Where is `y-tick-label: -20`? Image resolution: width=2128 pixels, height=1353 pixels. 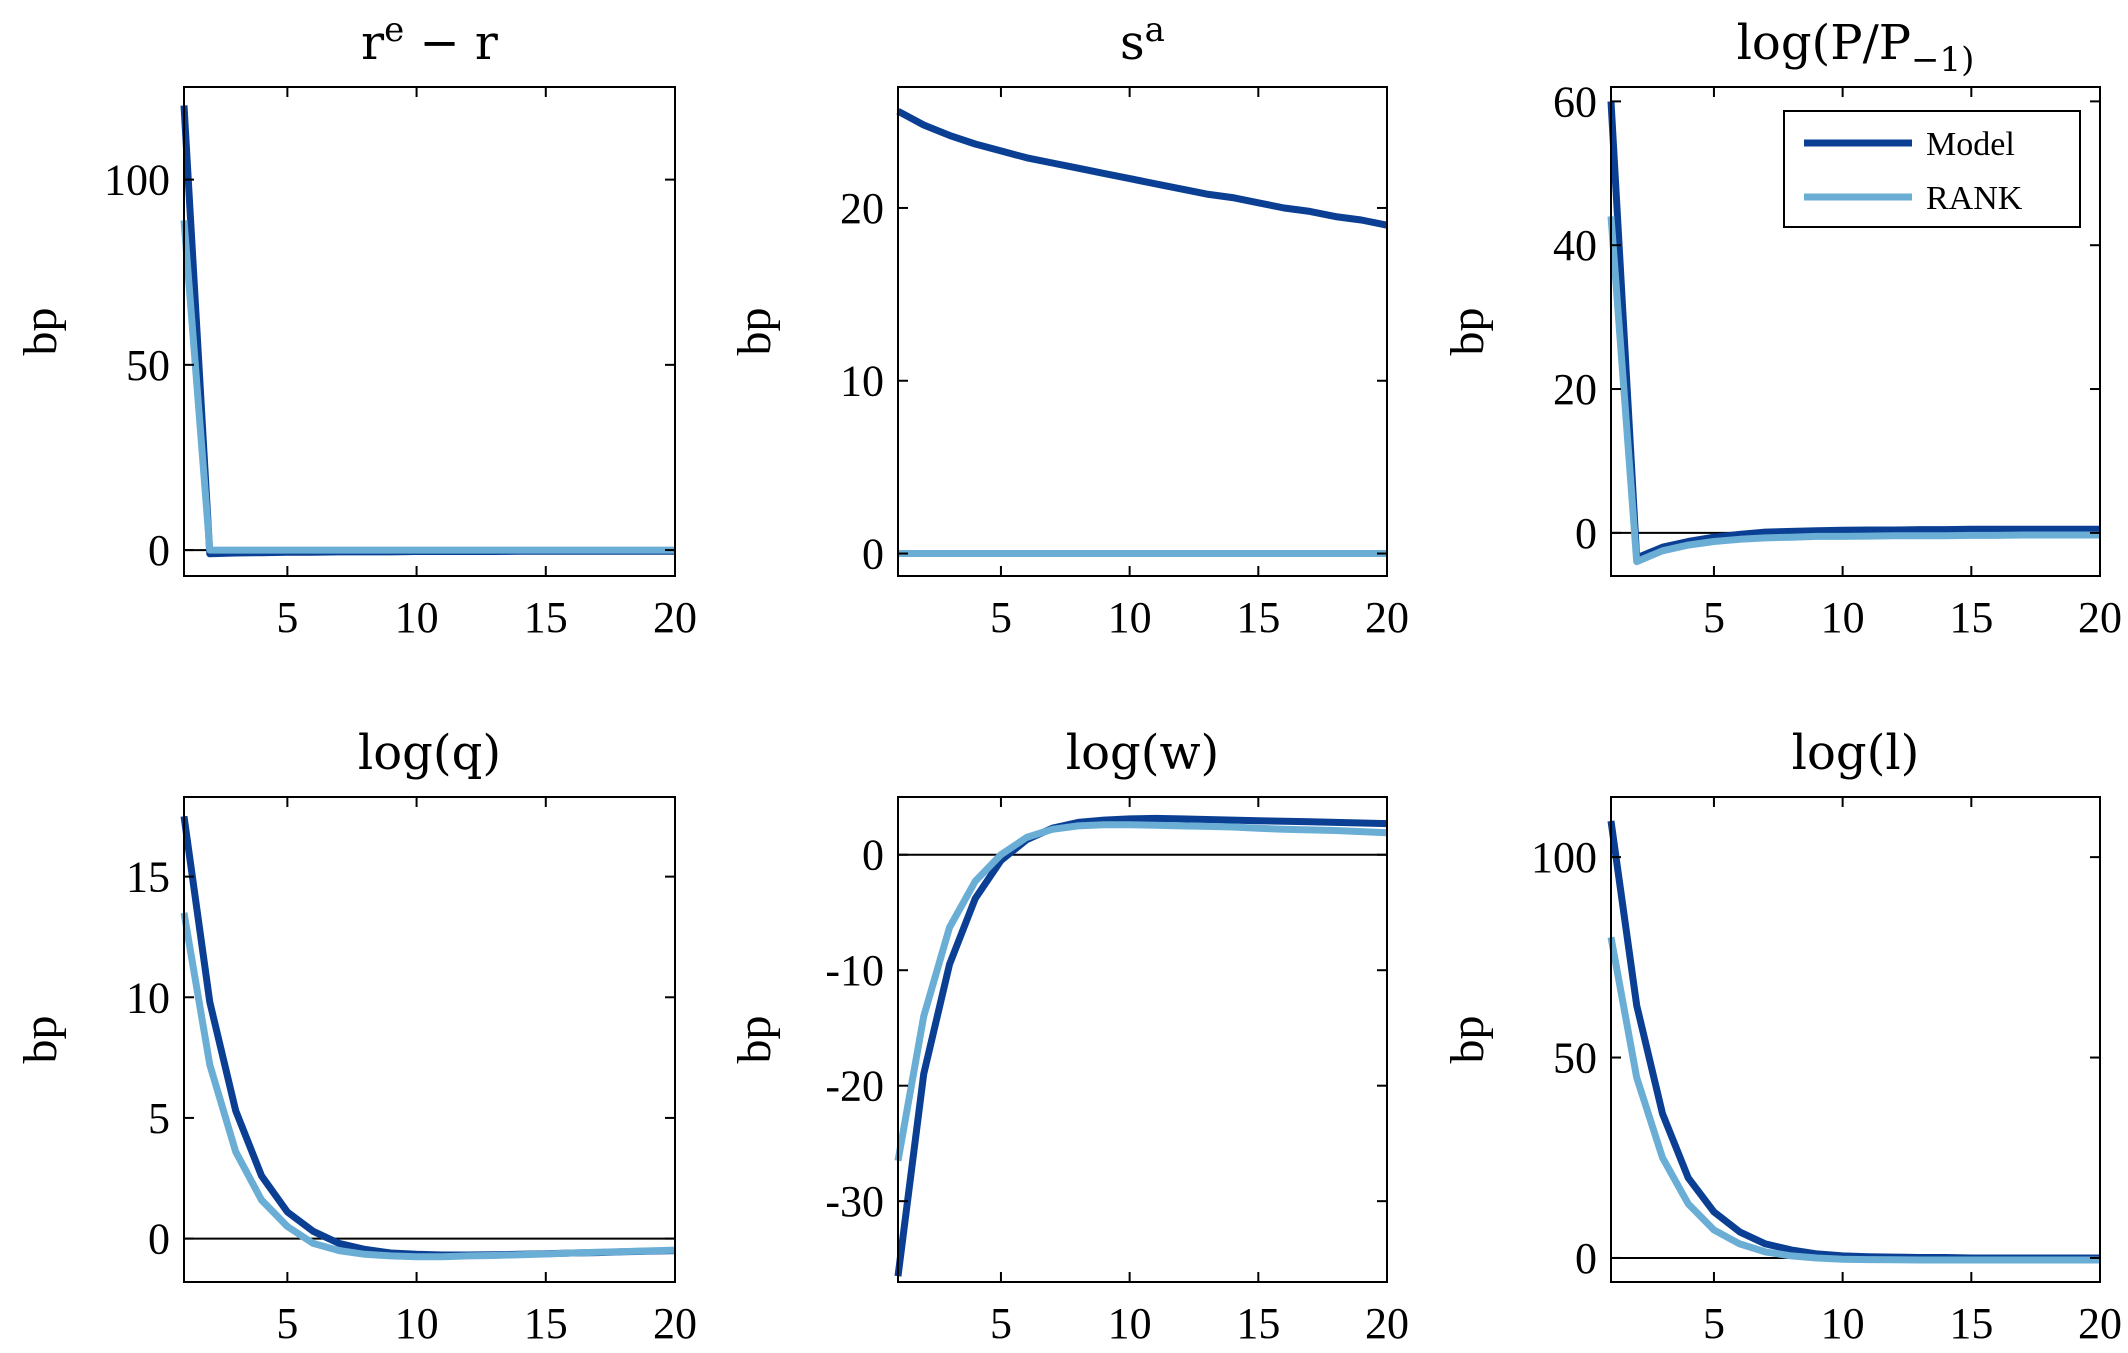 y-tick-label: -20 is located at coordinates (854, 1086).